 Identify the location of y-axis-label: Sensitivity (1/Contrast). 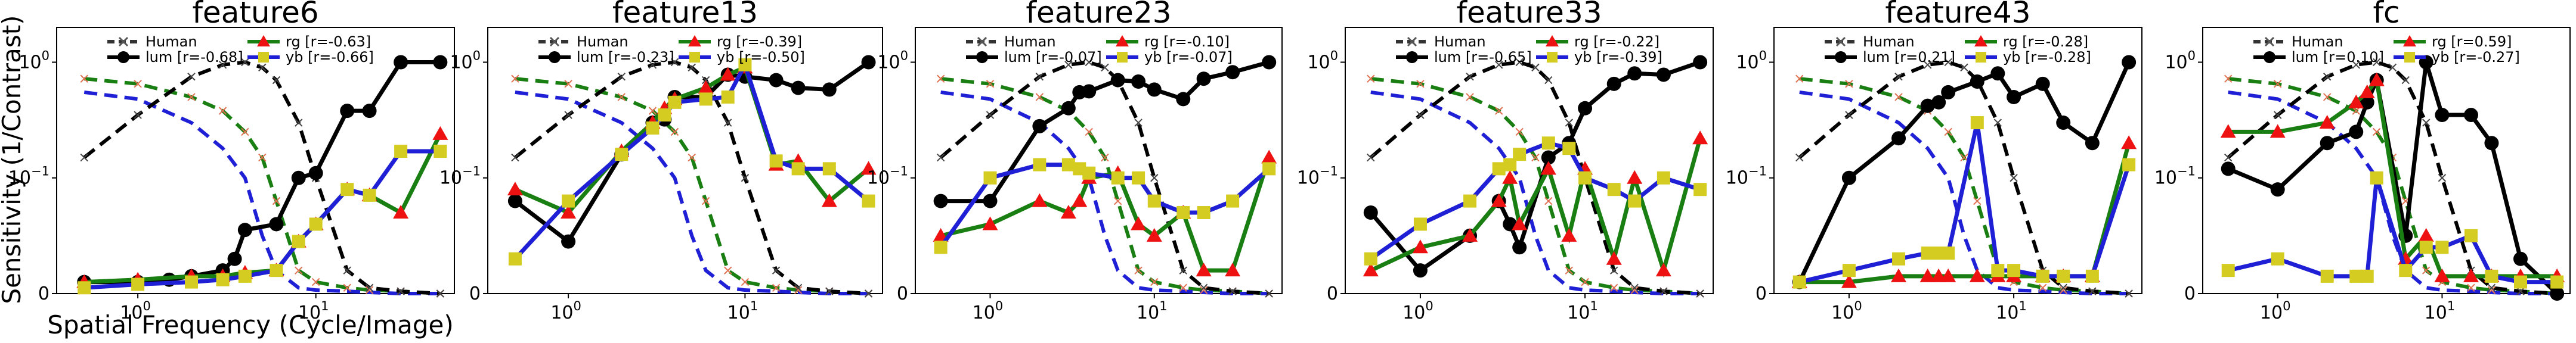
(13, 160).